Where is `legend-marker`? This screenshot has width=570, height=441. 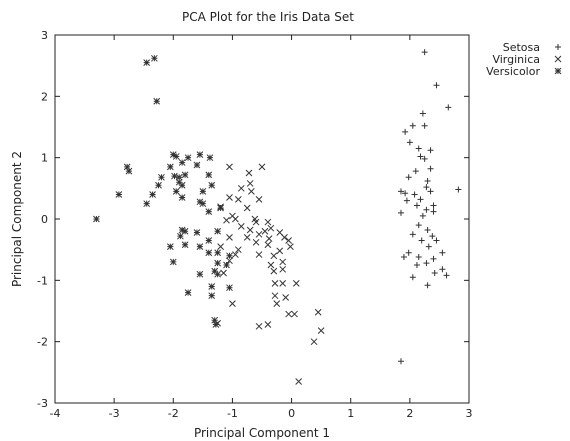
legend-marker is located at coordinates (558, 71).